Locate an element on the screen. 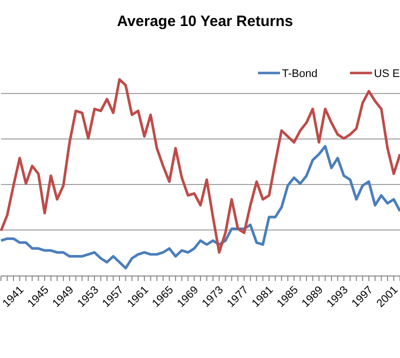 Image resolution: width=400 pixels, height=358 pixels. legend-label: US E is located at coordinates (387, 74).